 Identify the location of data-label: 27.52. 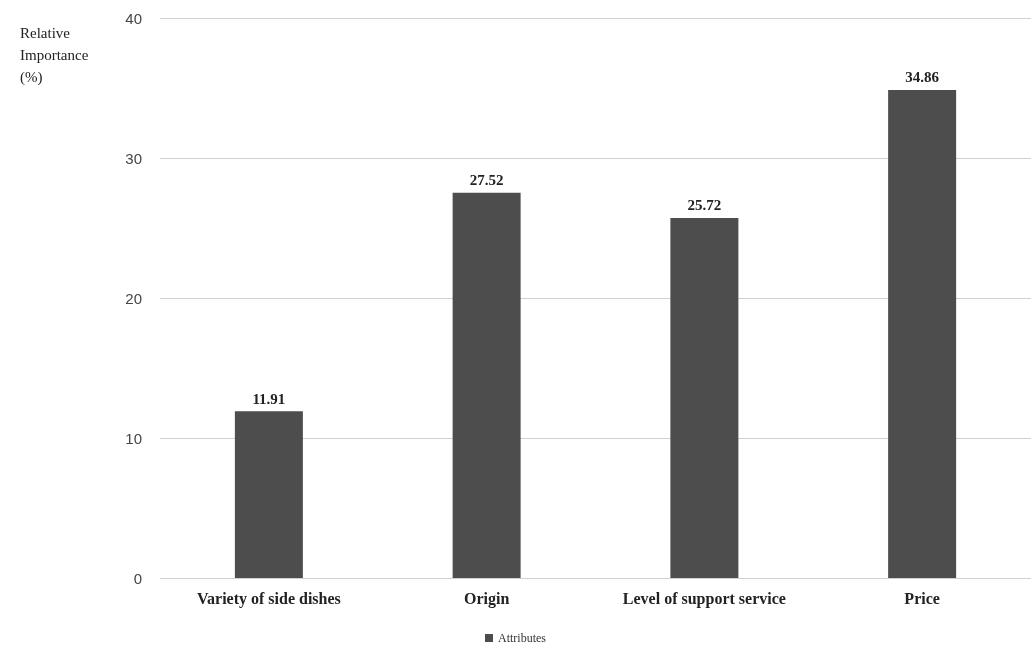
(486, 180).